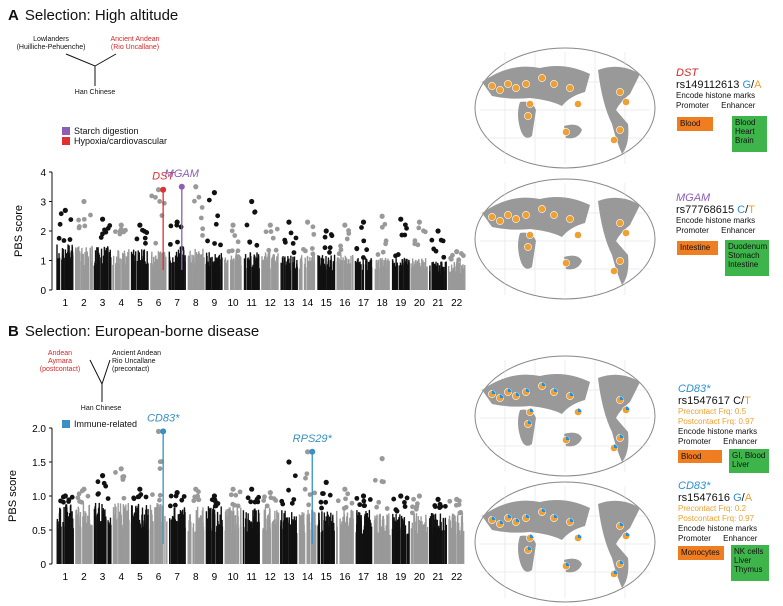 This screenshot has width=783, height=606. Describe the element at coordinates (457, 303) in the screenshot. I see `x-tick-label: 22` at that location.